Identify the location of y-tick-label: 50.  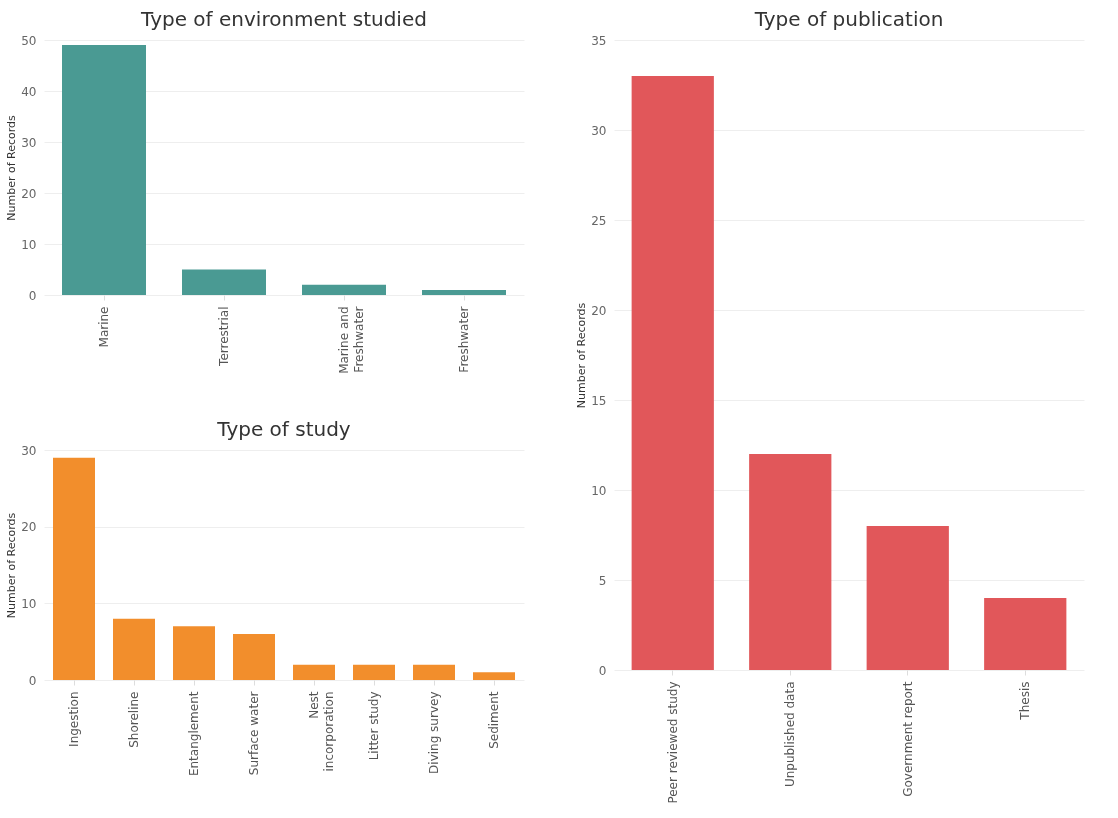
(29, 40).